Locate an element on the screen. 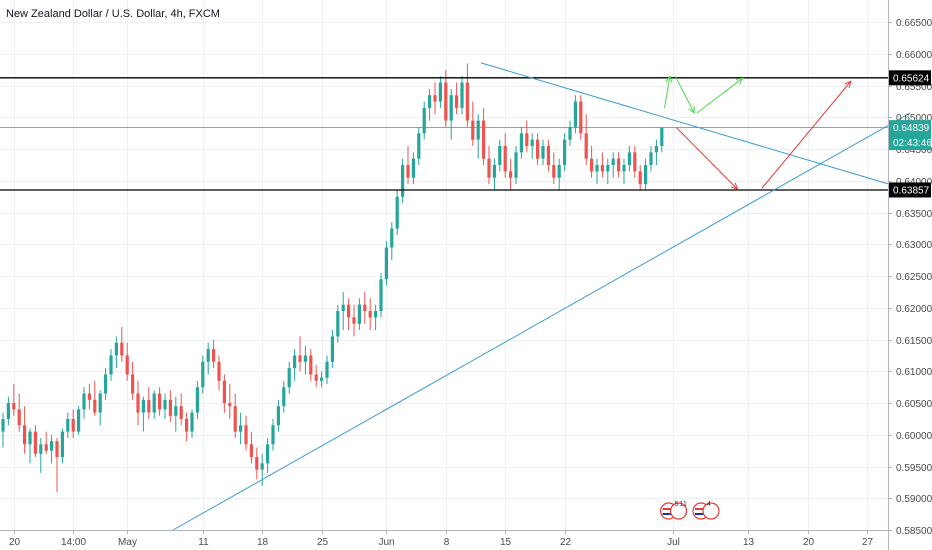 The height and width of the screenshot is (550, 932). green-up-2-arrow is located at coordinates (720, 95).